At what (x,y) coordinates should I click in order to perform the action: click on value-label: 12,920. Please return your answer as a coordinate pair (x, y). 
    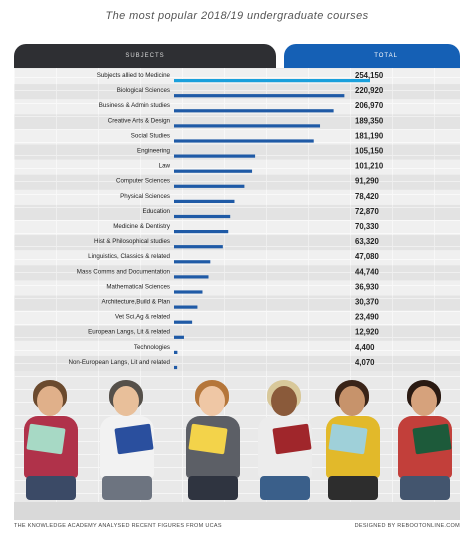
    Looking at the image, I should click on (367, 332).